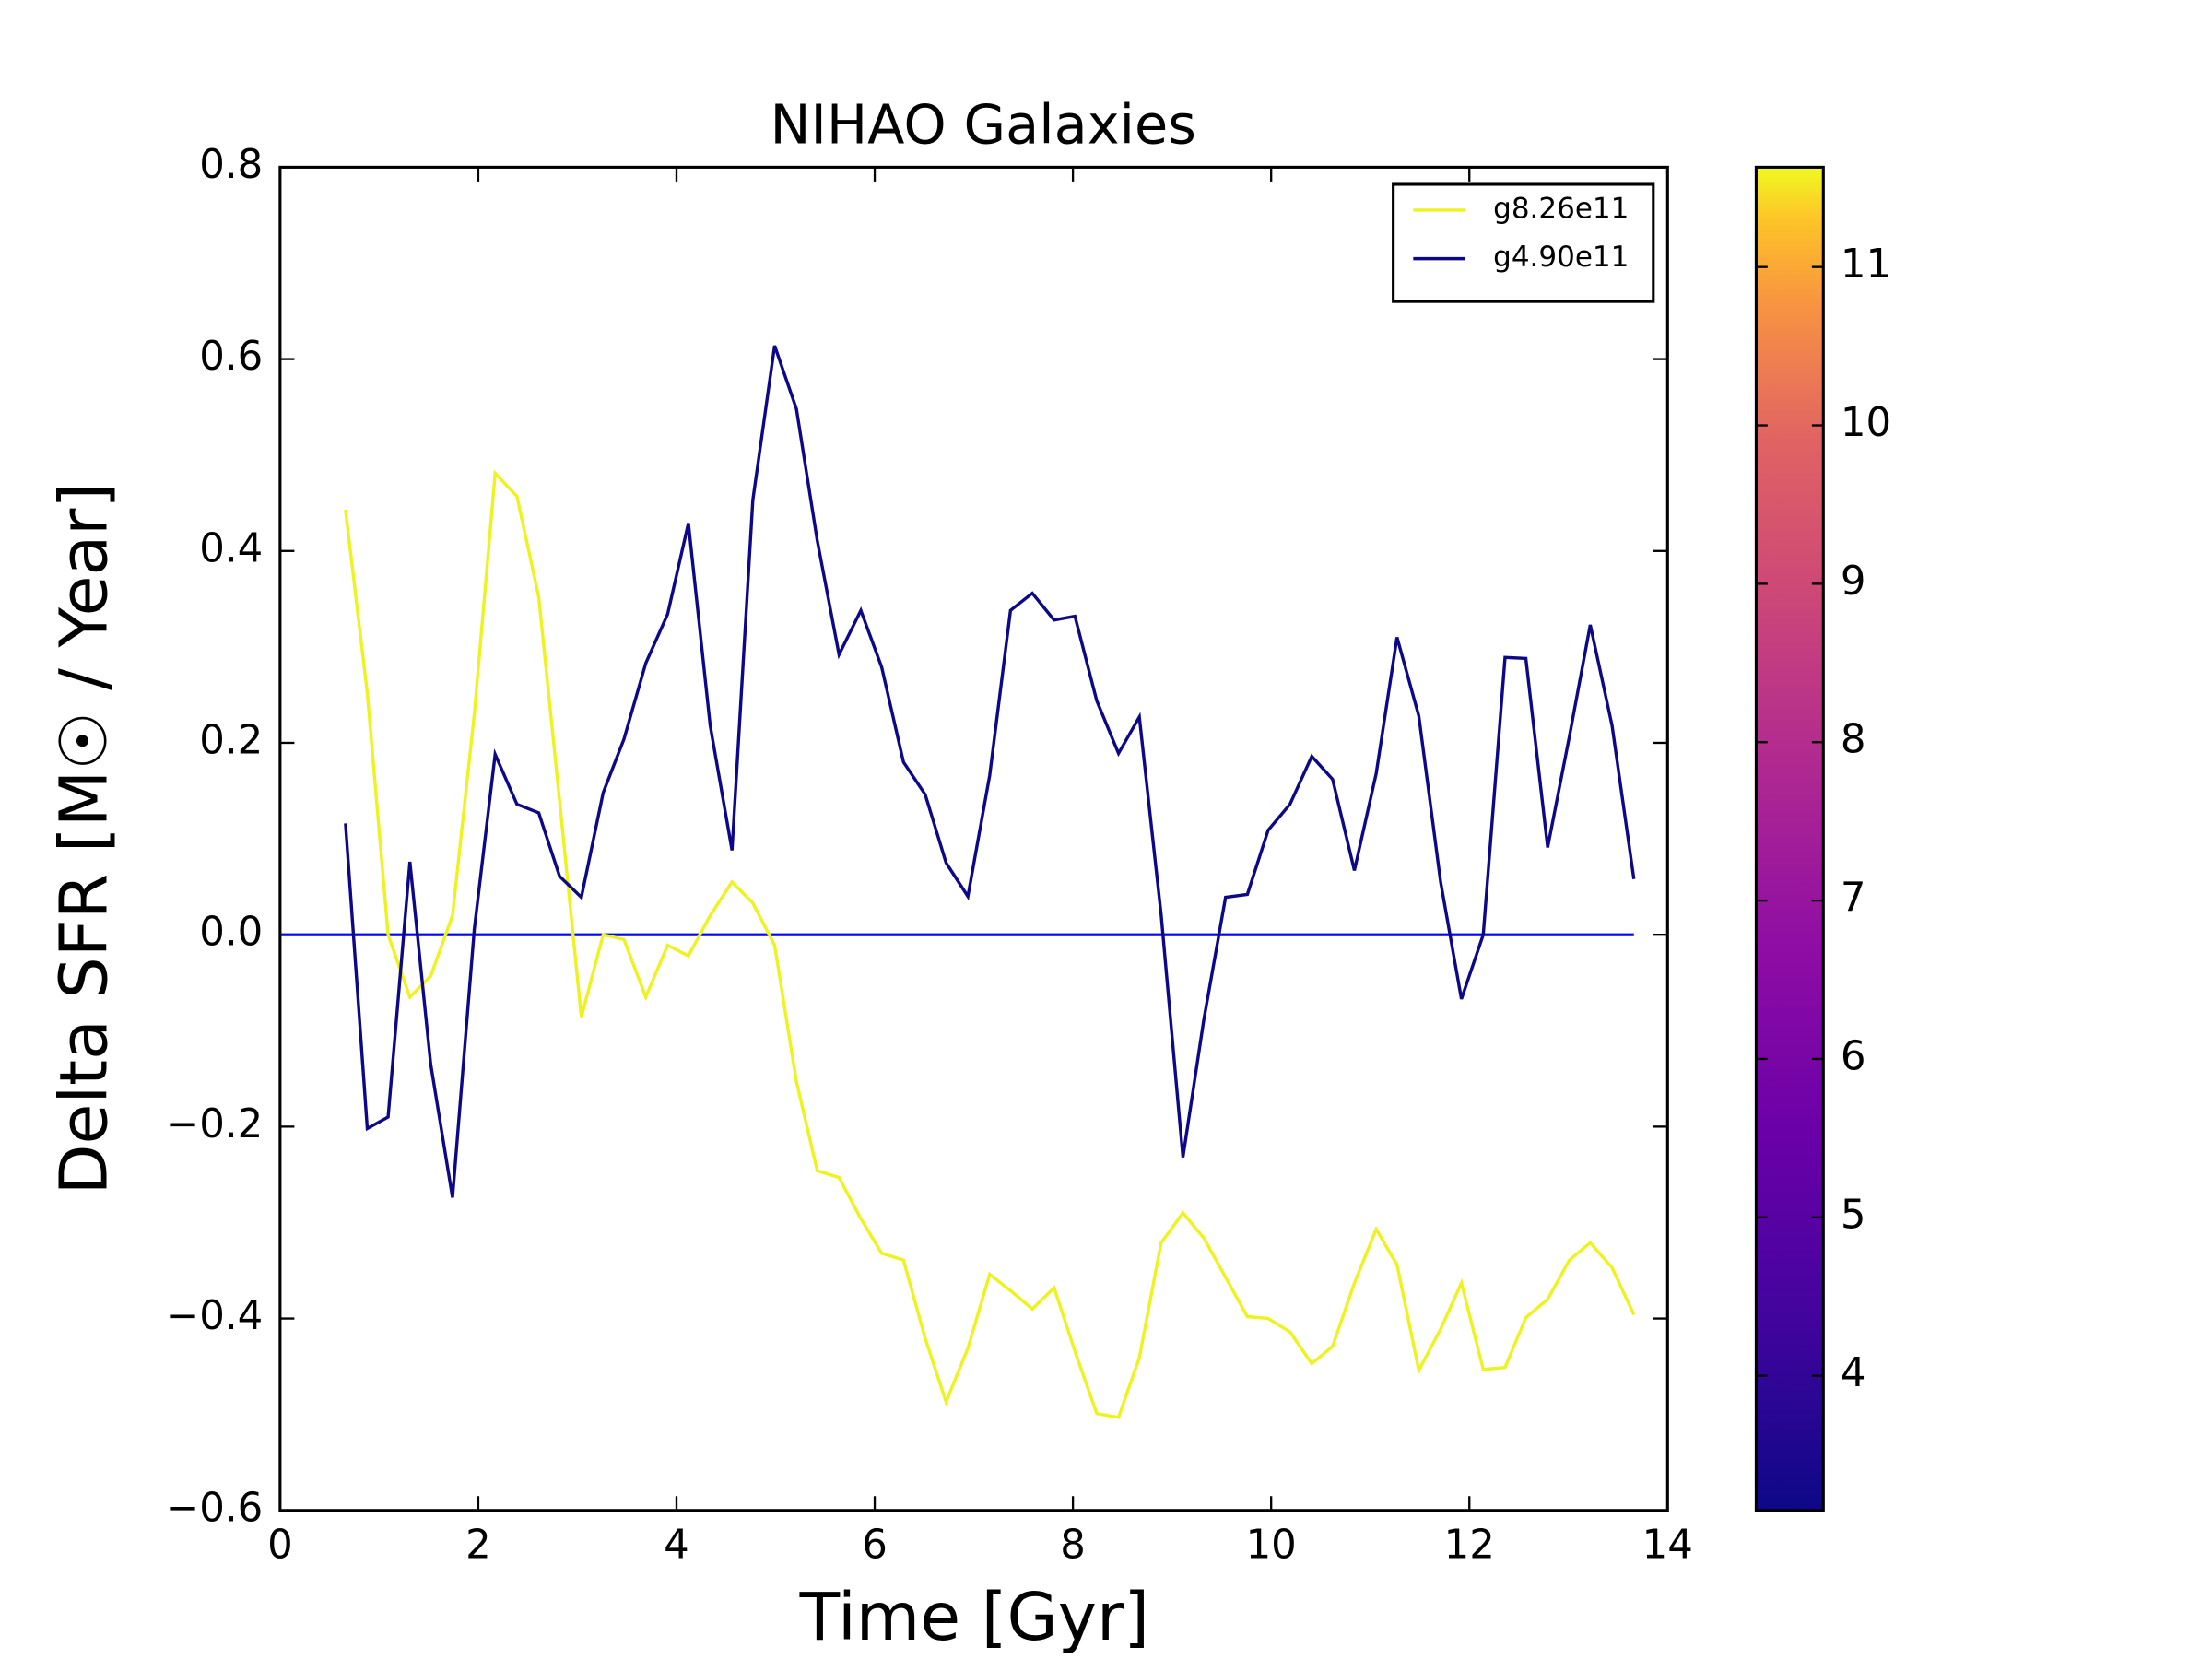  I want to click on legend-label: g4.90e11, so click(1561, 257).